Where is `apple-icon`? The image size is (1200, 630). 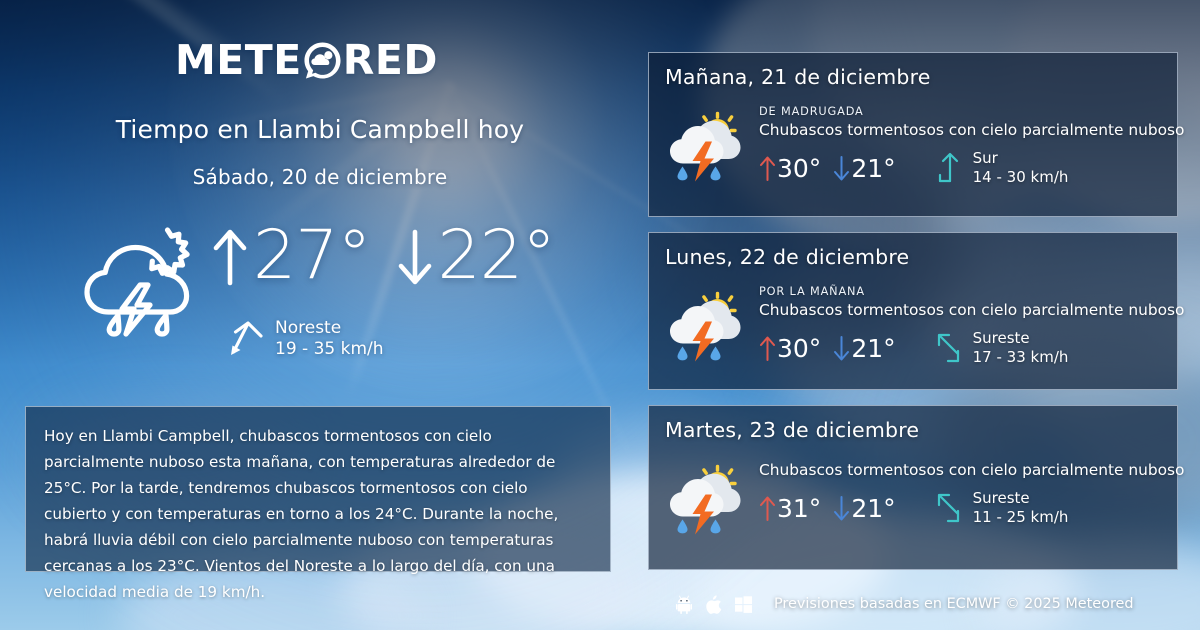 apple-icon is located at coordinates (714, 604).